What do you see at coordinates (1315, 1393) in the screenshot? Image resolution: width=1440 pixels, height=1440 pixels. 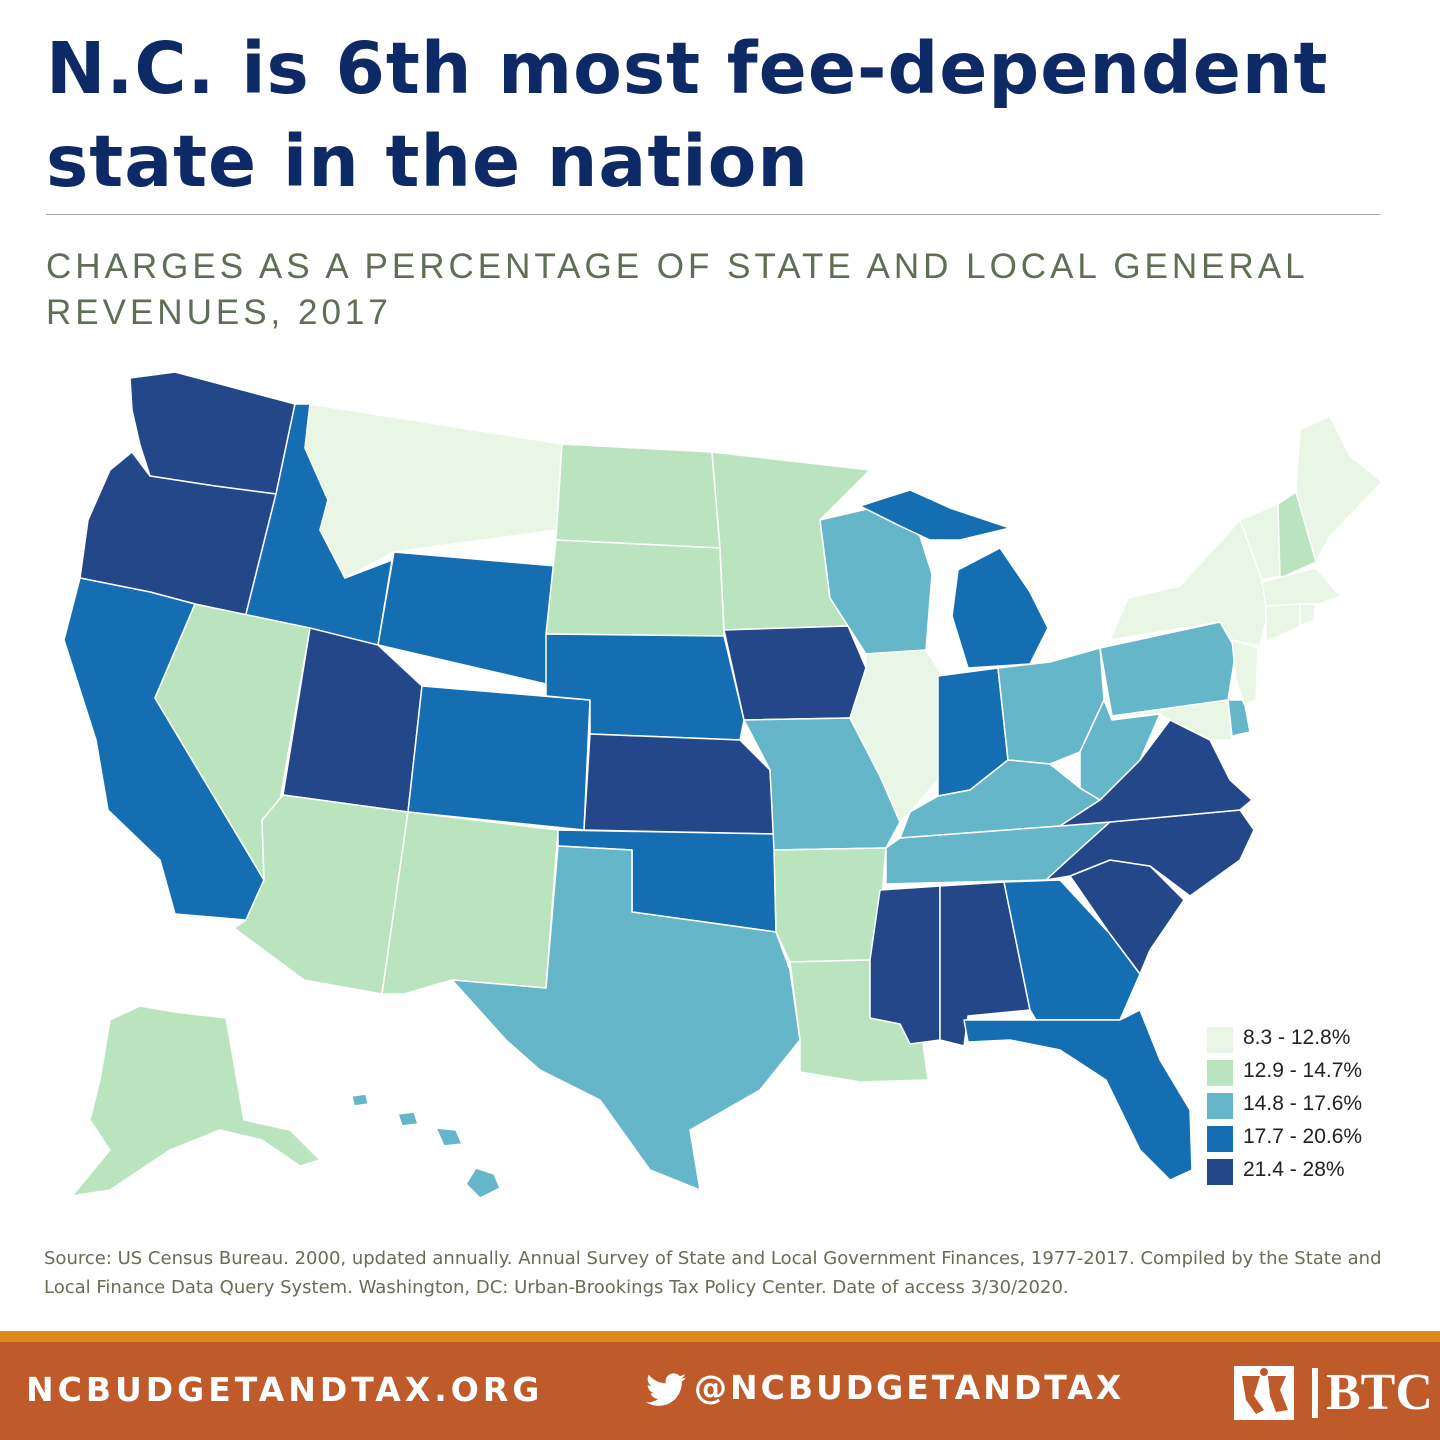 I see `logo-divider` at bounding box center [1315, 1393].